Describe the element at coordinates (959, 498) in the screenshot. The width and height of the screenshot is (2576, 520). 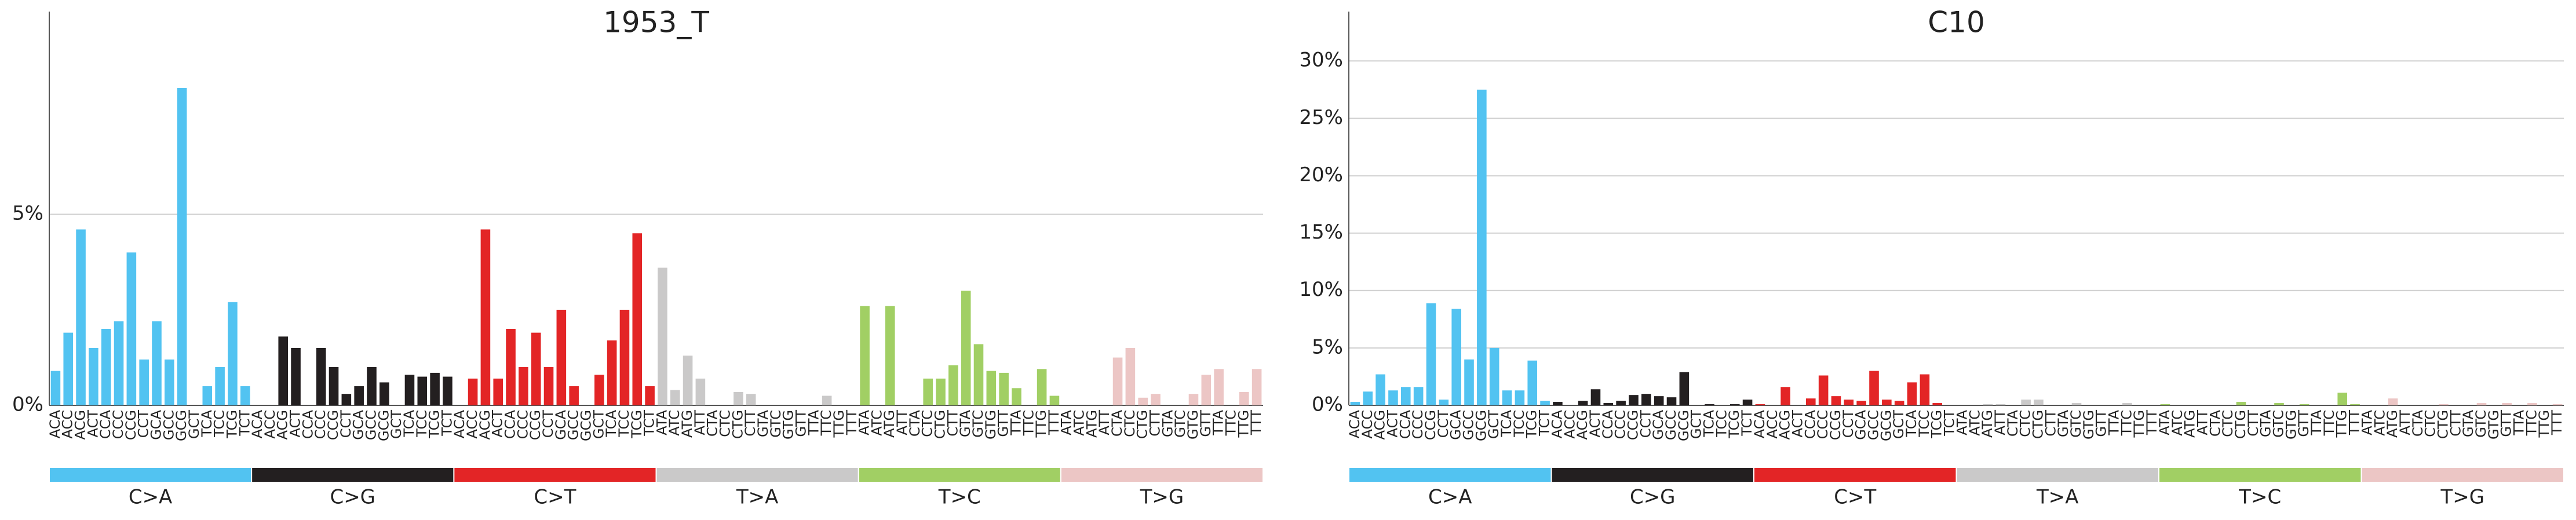
I see `group-label: T>C` at that location.